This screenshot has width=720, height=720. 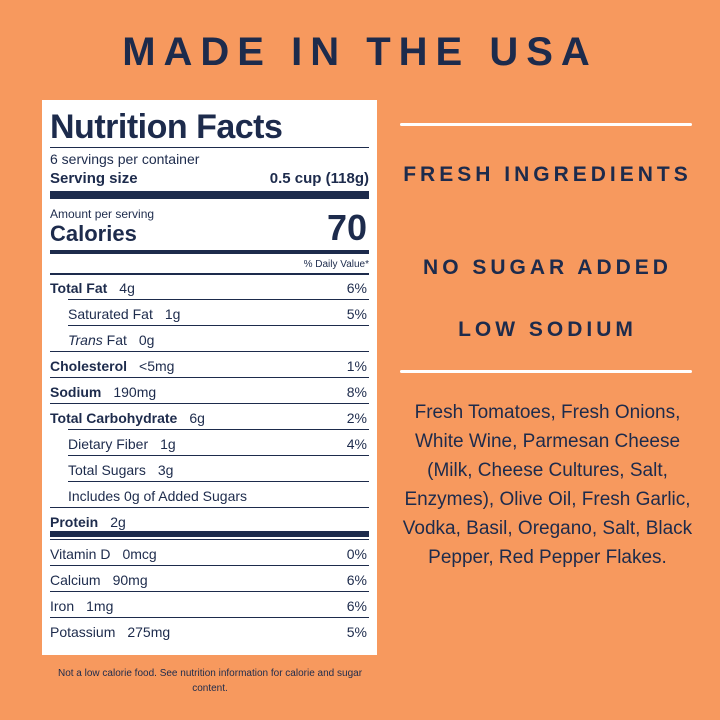 What do you see at coordinates (135, 392) in the screenshot?
I see `nutrient-amount: 190mg` at bounding box center [135, 392].